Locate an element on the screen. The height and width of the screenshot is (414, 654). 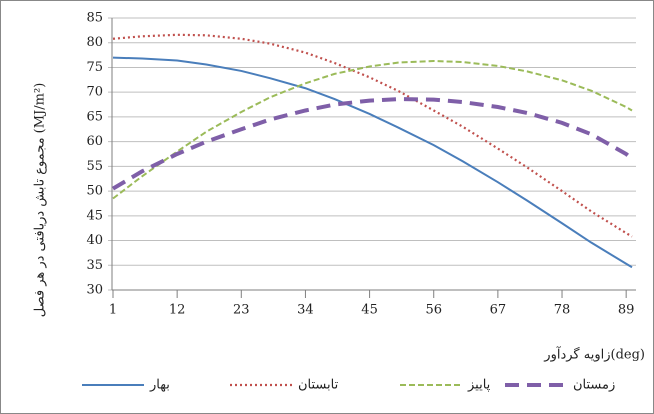
x-tick-label: 23 is located at coordinates (241, 310).